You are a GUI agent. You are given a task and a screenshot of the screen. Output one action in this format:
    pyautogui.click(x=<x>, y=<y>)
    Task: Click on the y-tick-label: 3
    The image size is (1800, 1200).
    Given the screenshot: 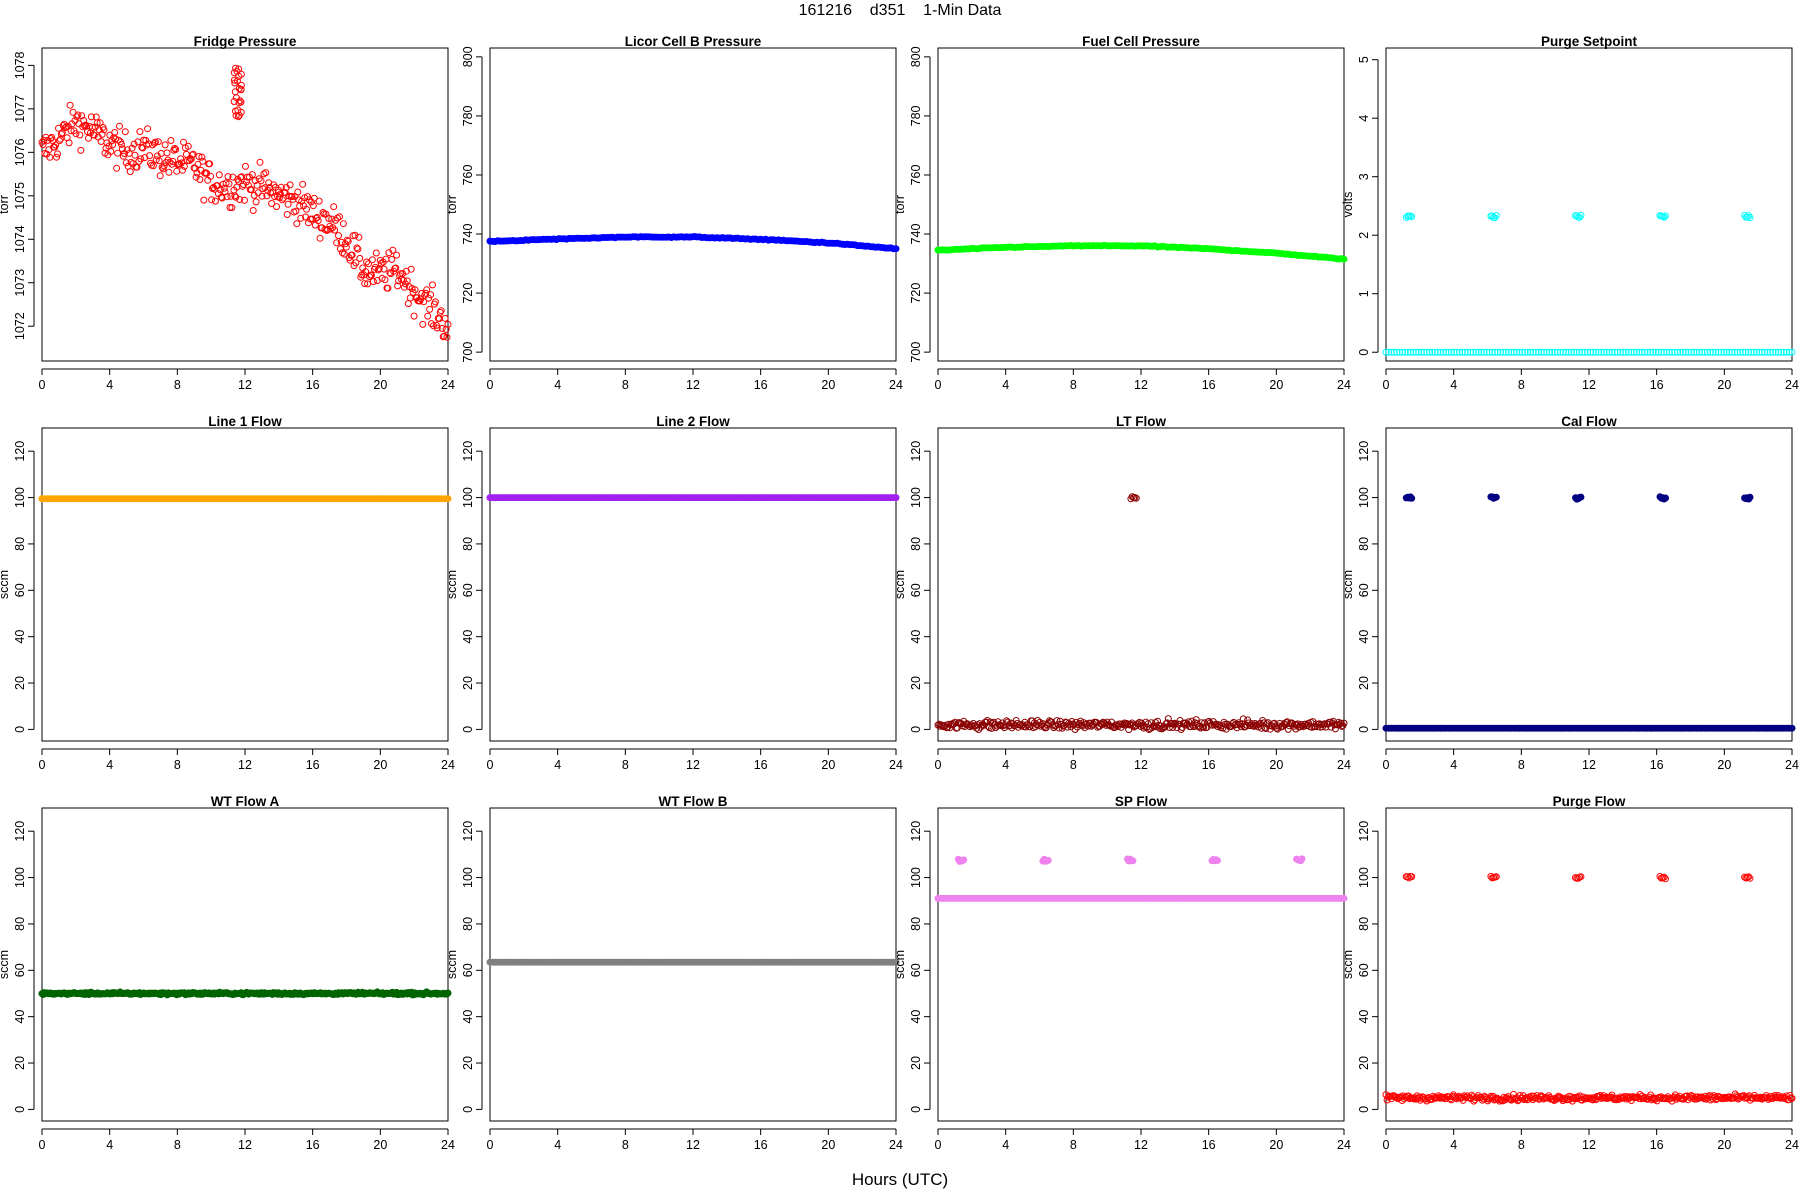 What is the action you would take?
    pyautogui.click(x=1364, y=176)
    